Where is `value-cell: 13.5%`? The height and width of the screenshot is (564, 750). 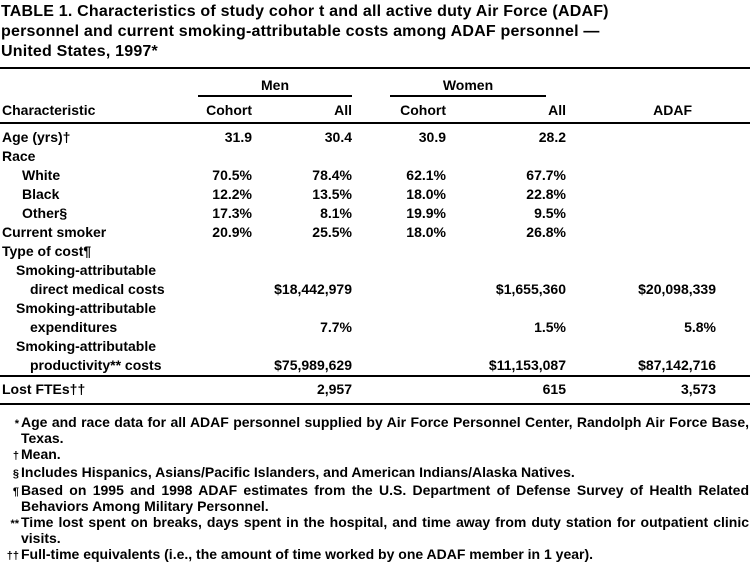 value-cell: 13.5% is located at coordinates (332, 194).